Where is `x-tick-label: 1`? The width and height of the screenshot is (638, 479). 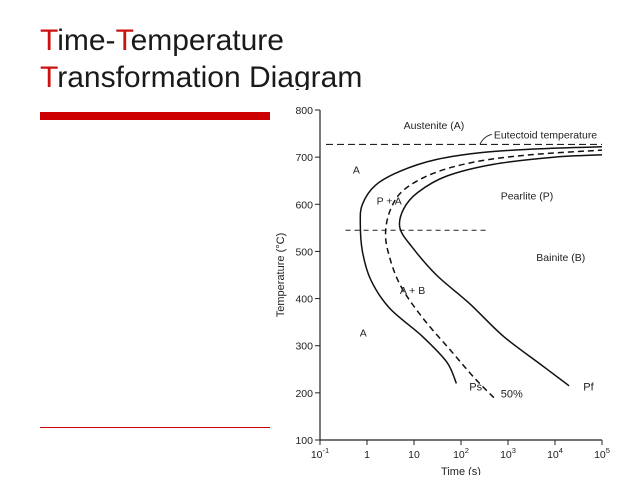
x-tick-label: 1 is located at coordinates (367, 455).